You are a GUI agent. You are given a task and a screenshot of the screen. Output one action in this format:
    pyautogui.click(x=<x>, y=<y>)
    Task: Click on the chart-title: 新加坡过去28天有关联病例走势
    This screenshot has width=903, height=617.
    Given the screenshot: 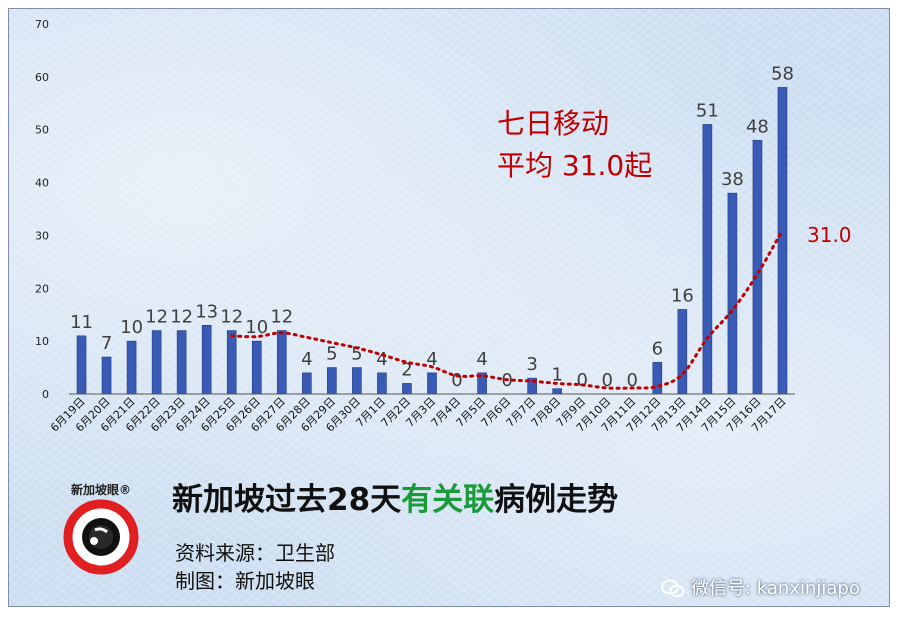 What is the action you would take?
    pyautogui.click(x=395, y=496)
    